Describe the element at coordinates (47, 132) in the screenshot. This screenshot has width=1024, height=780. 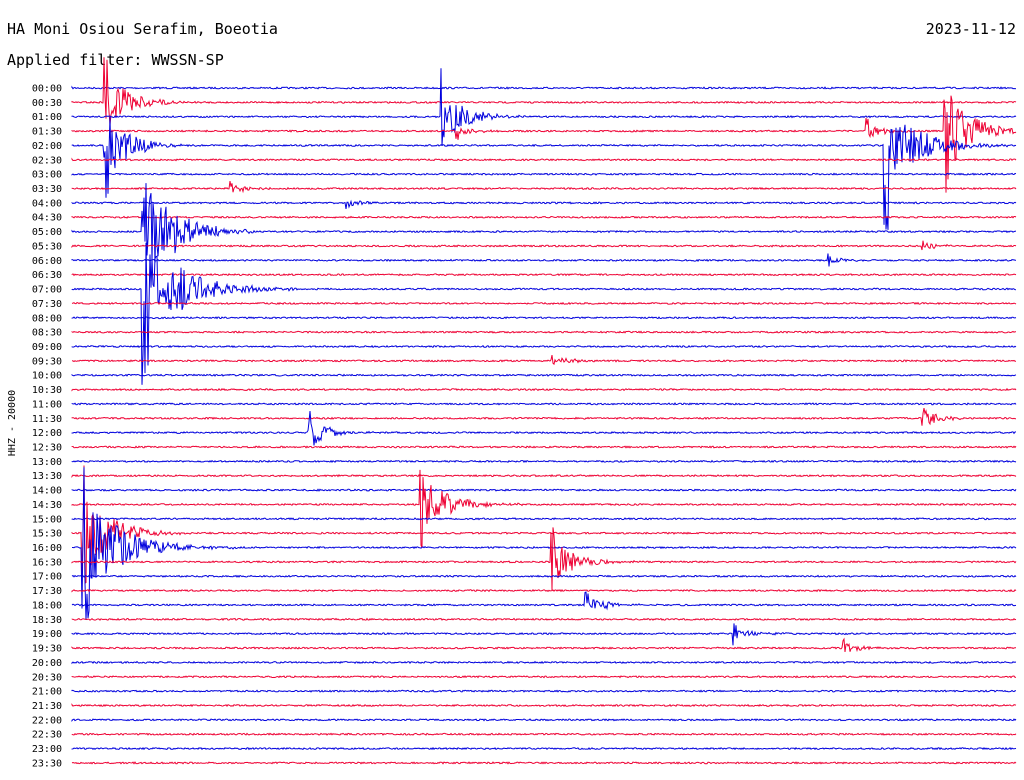
I see `row-time-label: 01:30` at that location.